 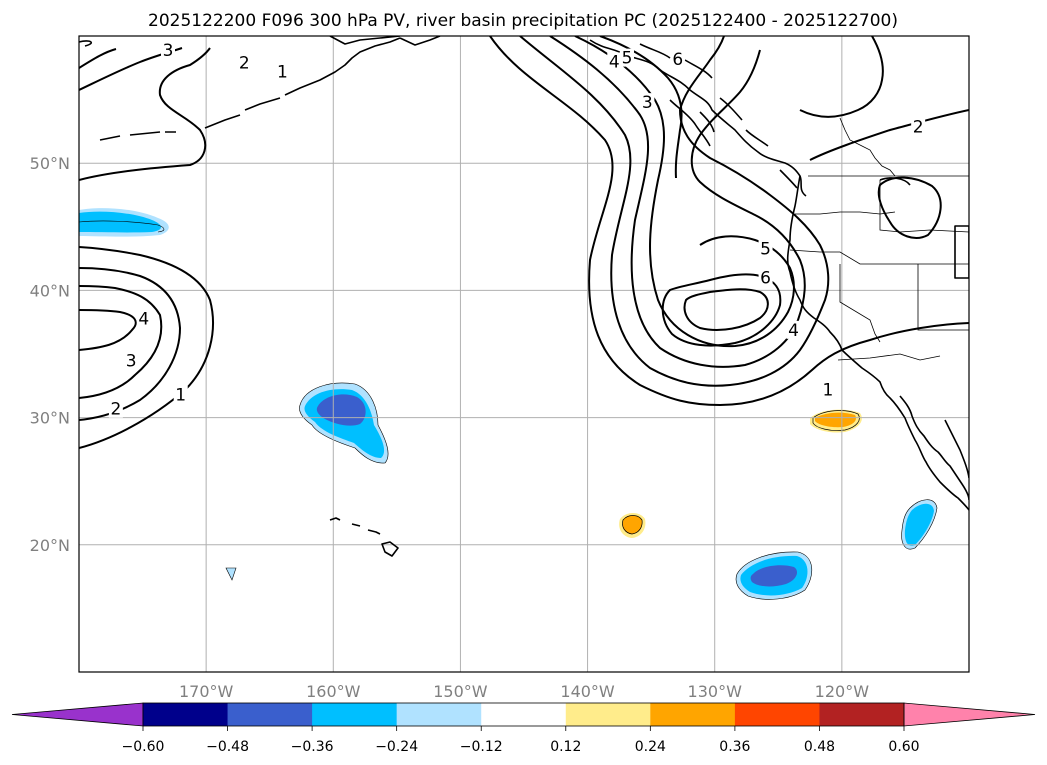 What do you see at coordinates (734, 747) in the screenshot?
I see `colorbar-tick-label: 0.36` at bounding box center [734, 747].